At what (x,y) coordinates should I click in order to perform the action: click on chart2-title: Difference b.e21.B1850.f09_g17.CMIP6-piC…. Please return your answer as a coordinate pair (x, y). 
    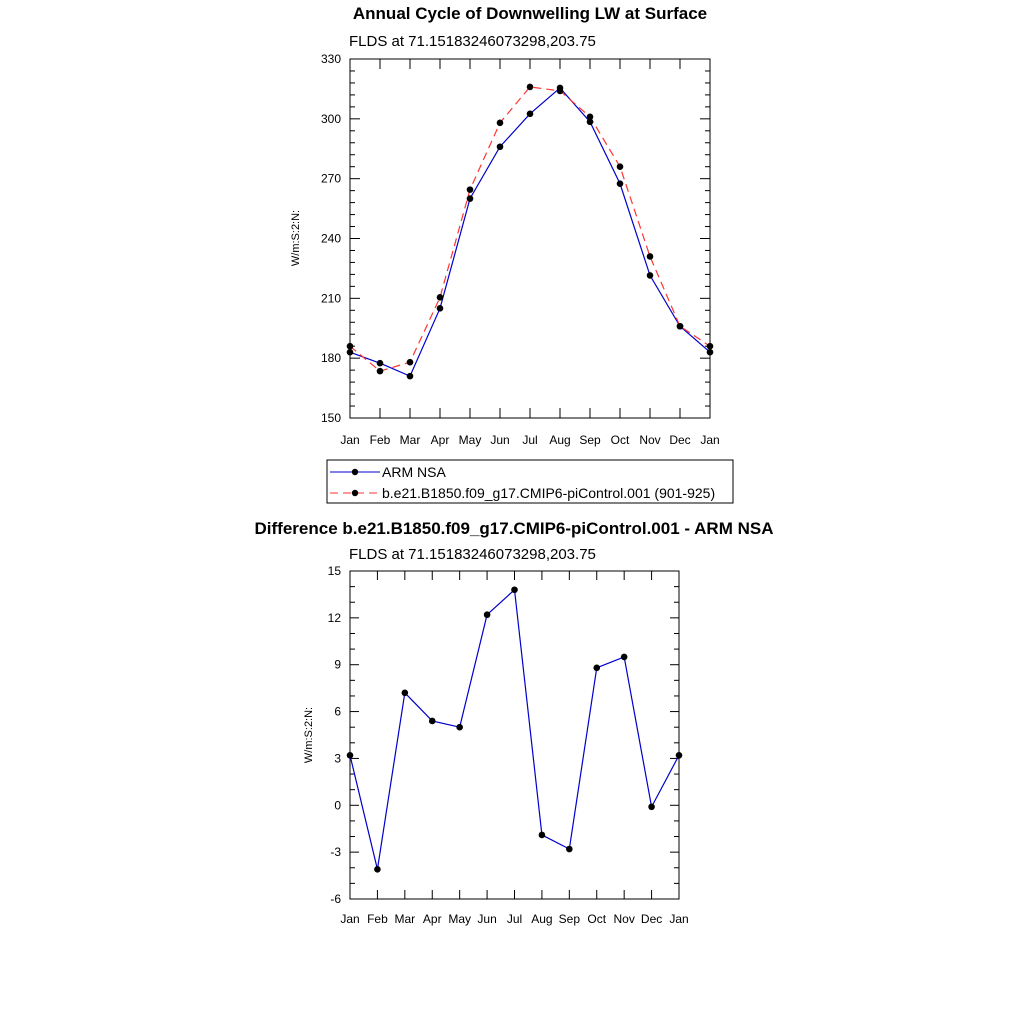
    Looking at the image, I should click on (514, 528).